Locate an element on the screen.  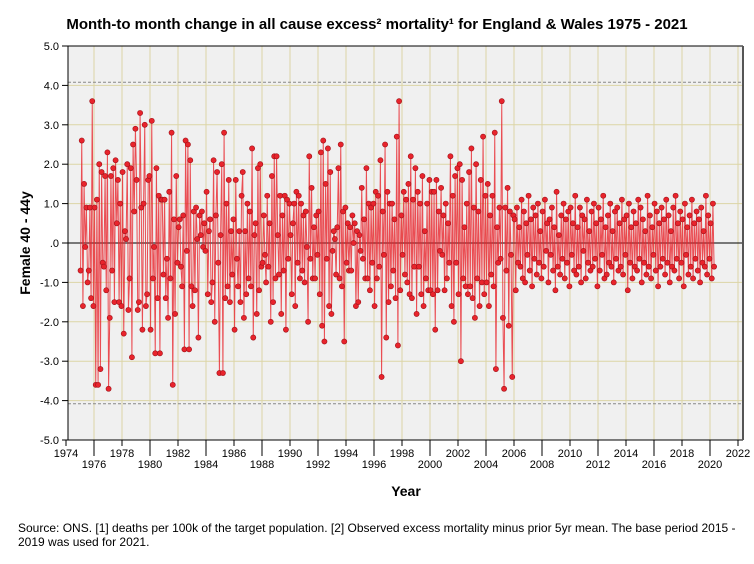
x-tick-label: 2000 is located at coordinates (430, 465).